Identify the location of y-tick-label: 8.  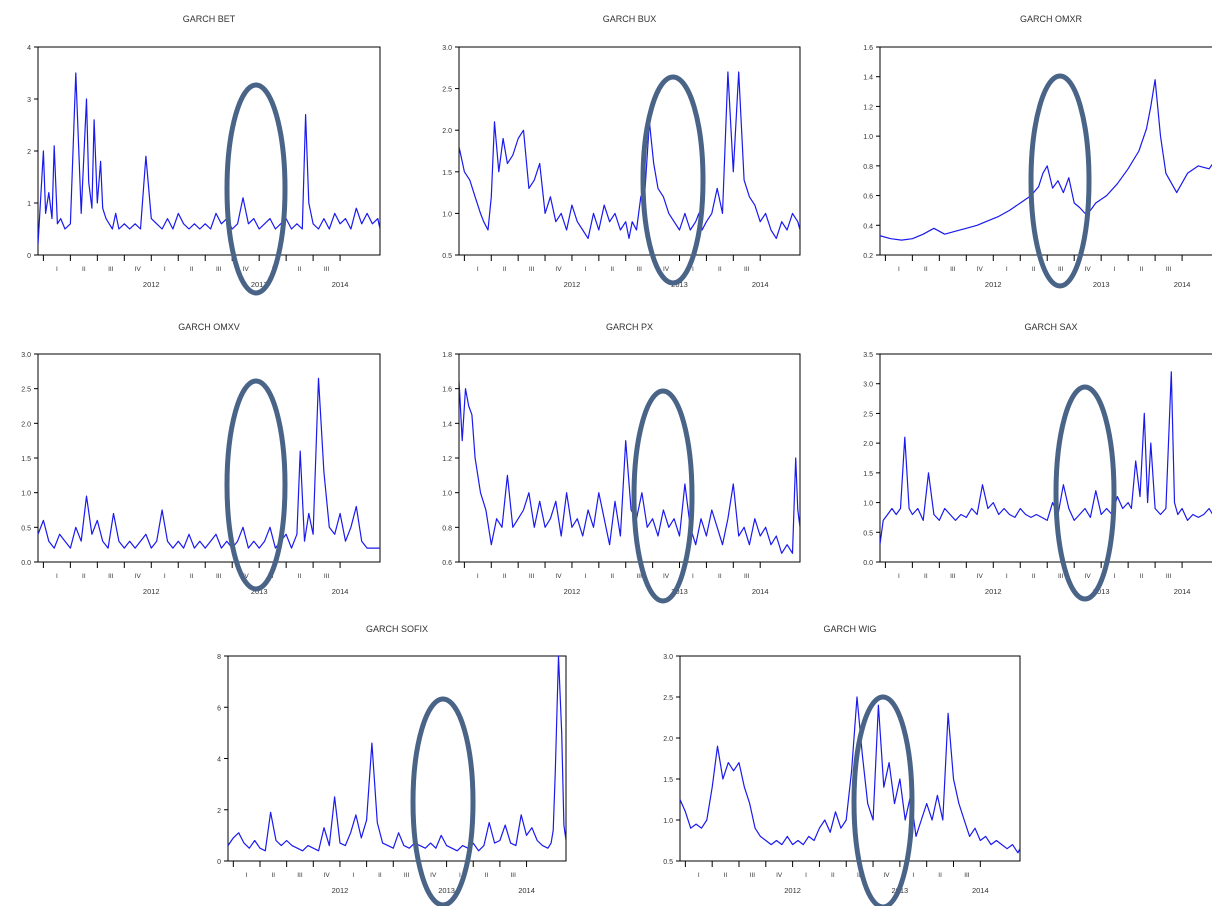
(219, 657).